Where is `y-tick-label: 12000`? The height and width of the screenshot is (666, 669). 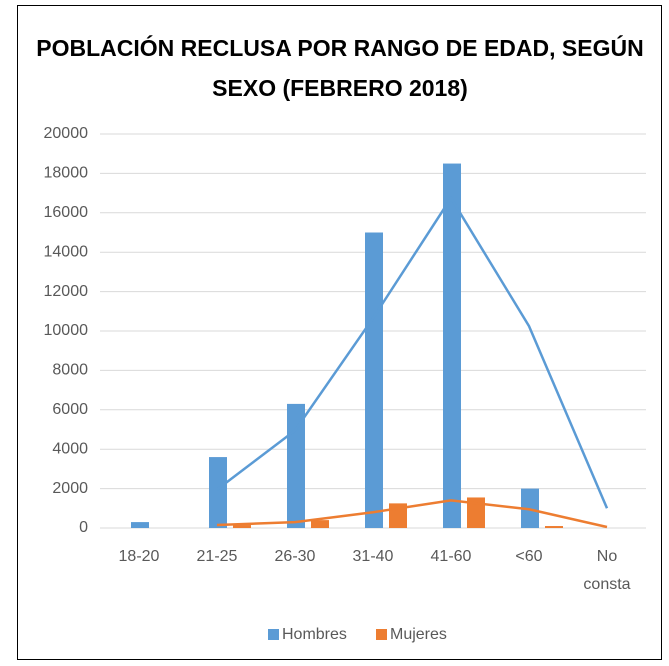 y-tick-label: 12000 is located at coordinates (66, 291).